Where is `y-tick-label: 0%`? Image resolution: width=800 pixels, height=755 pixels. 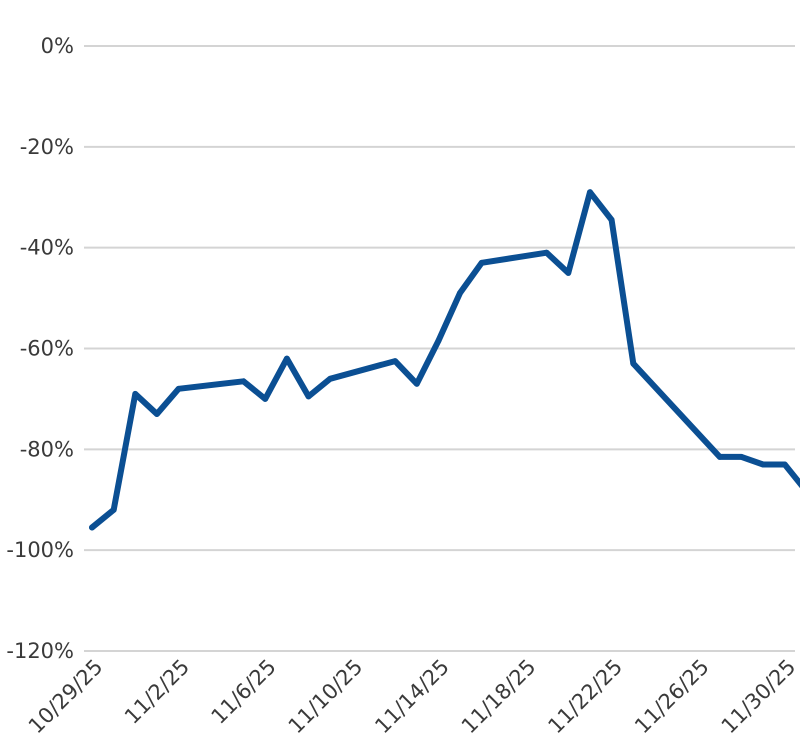
y-tick-label: 0% is located at coordinates (57, 46).